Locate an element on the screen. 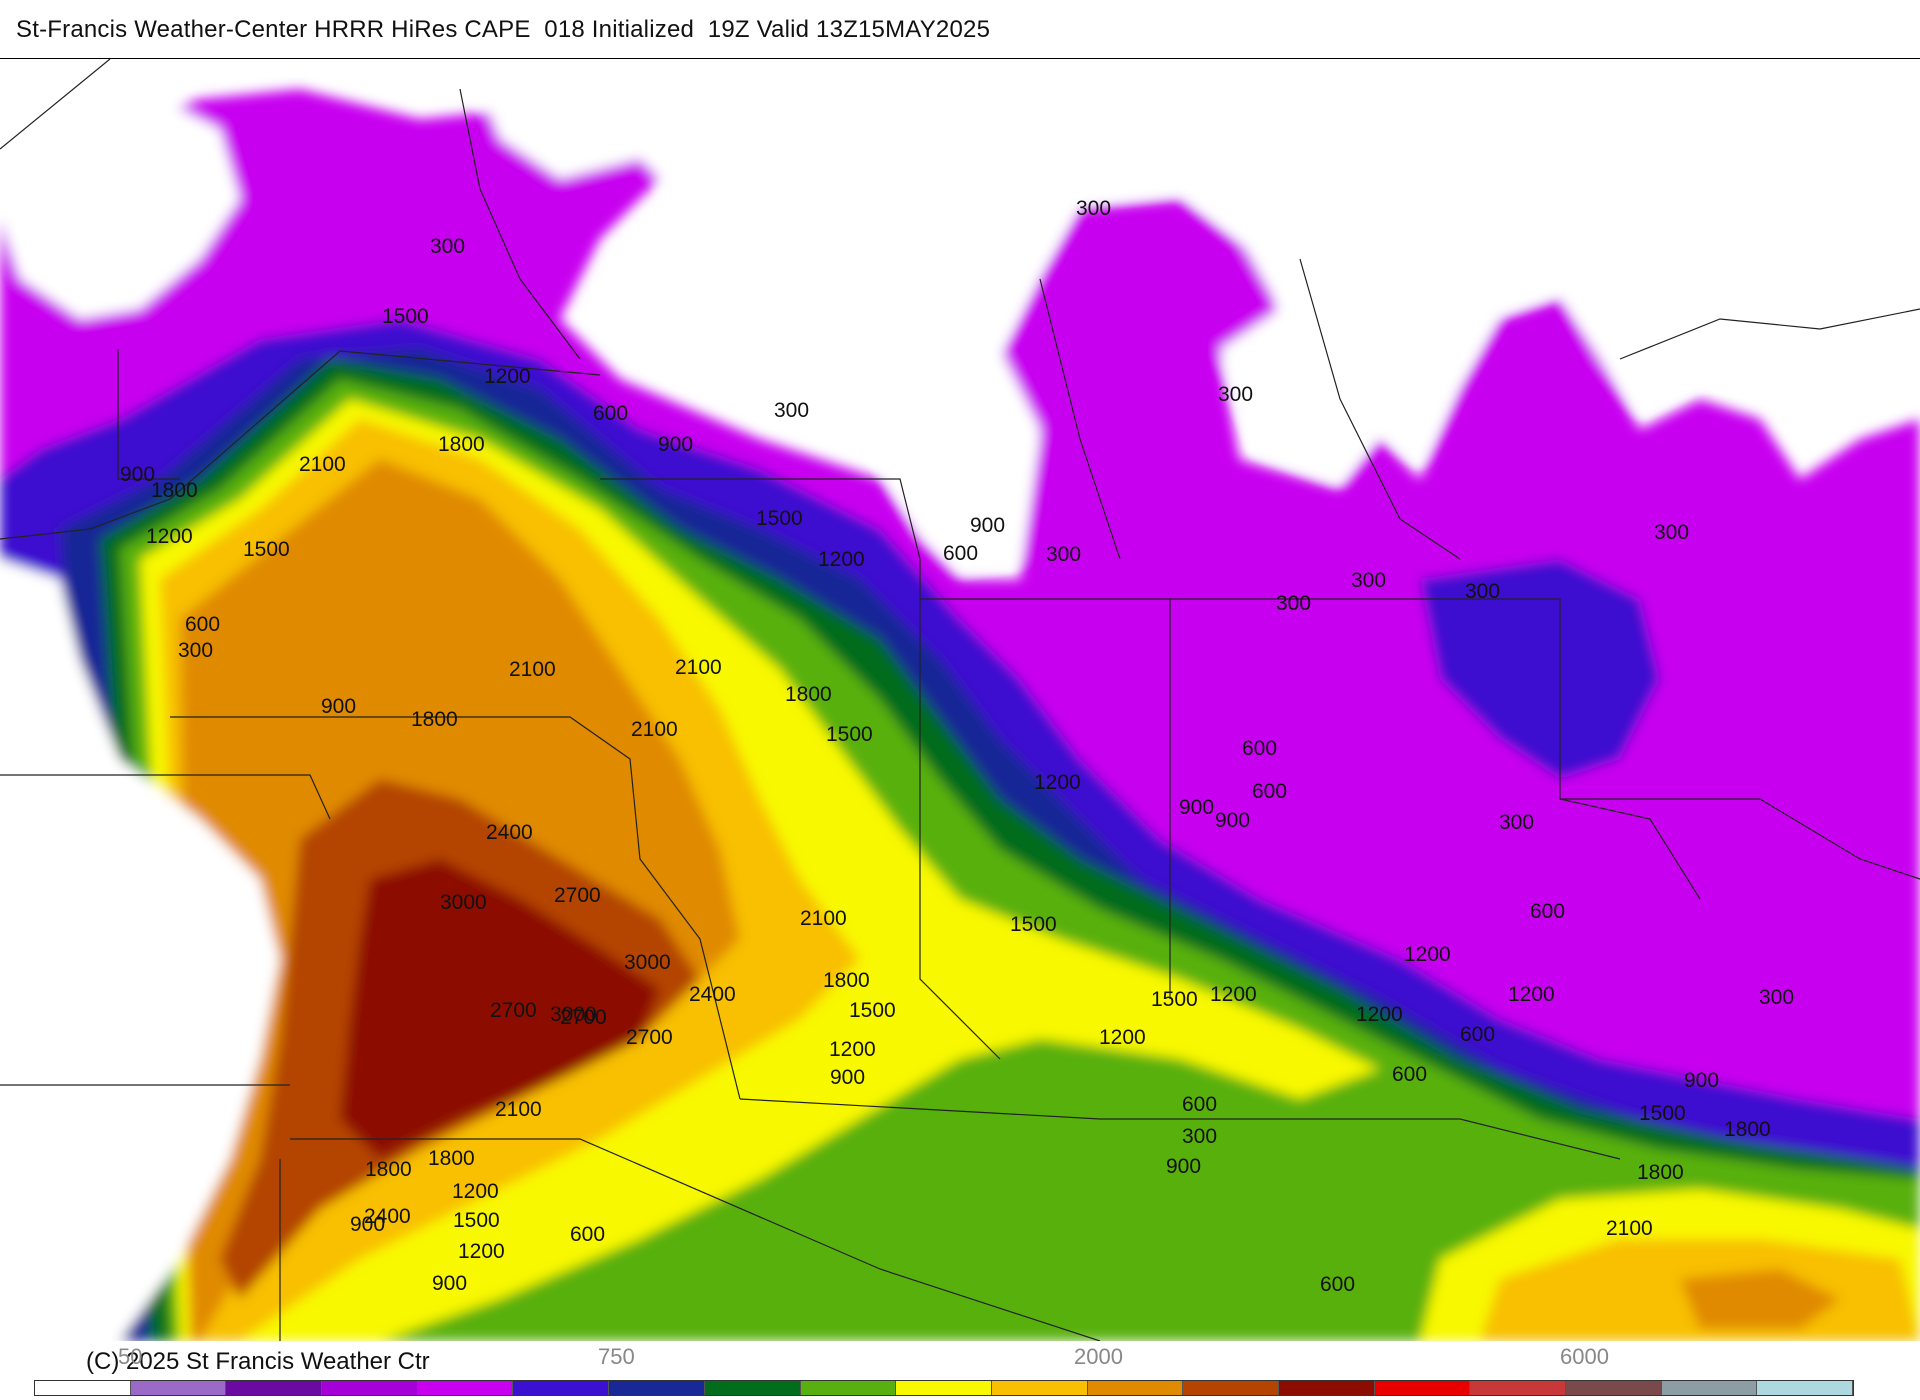  no-cape-northwest is located at coordinates (120, 189).